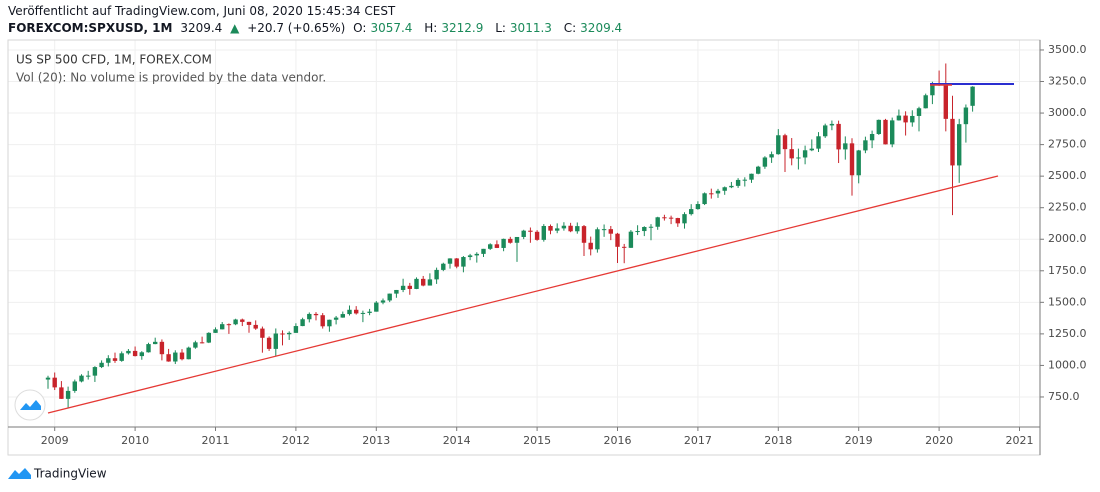  What do you see at coordinates (19, 473) in the screenshot?
I see `footer-logo` at bounding box center [19, 473].